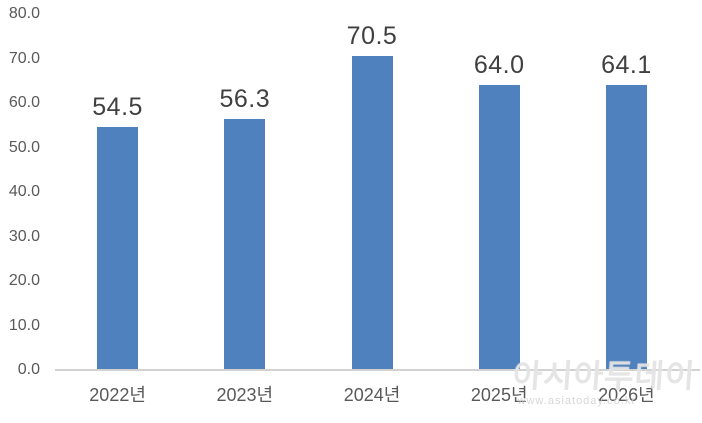  Describe the element at coordinates (117, 107) in the screenshot. I see `bar-value-label: 54.5` at that location.